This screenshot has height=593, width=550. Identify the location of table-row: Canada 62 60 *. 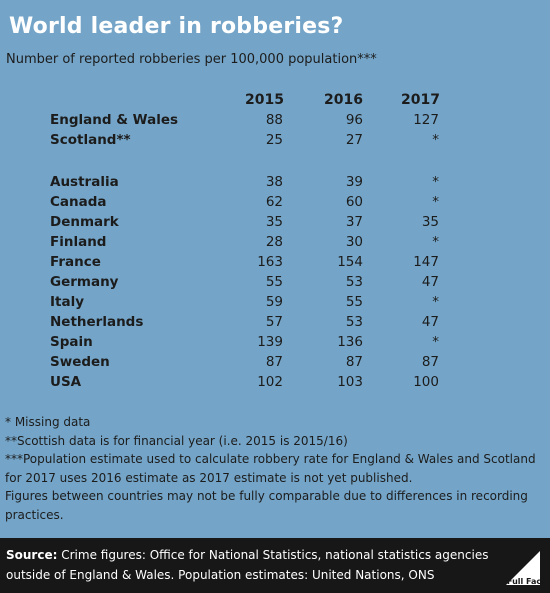
(275, 202).